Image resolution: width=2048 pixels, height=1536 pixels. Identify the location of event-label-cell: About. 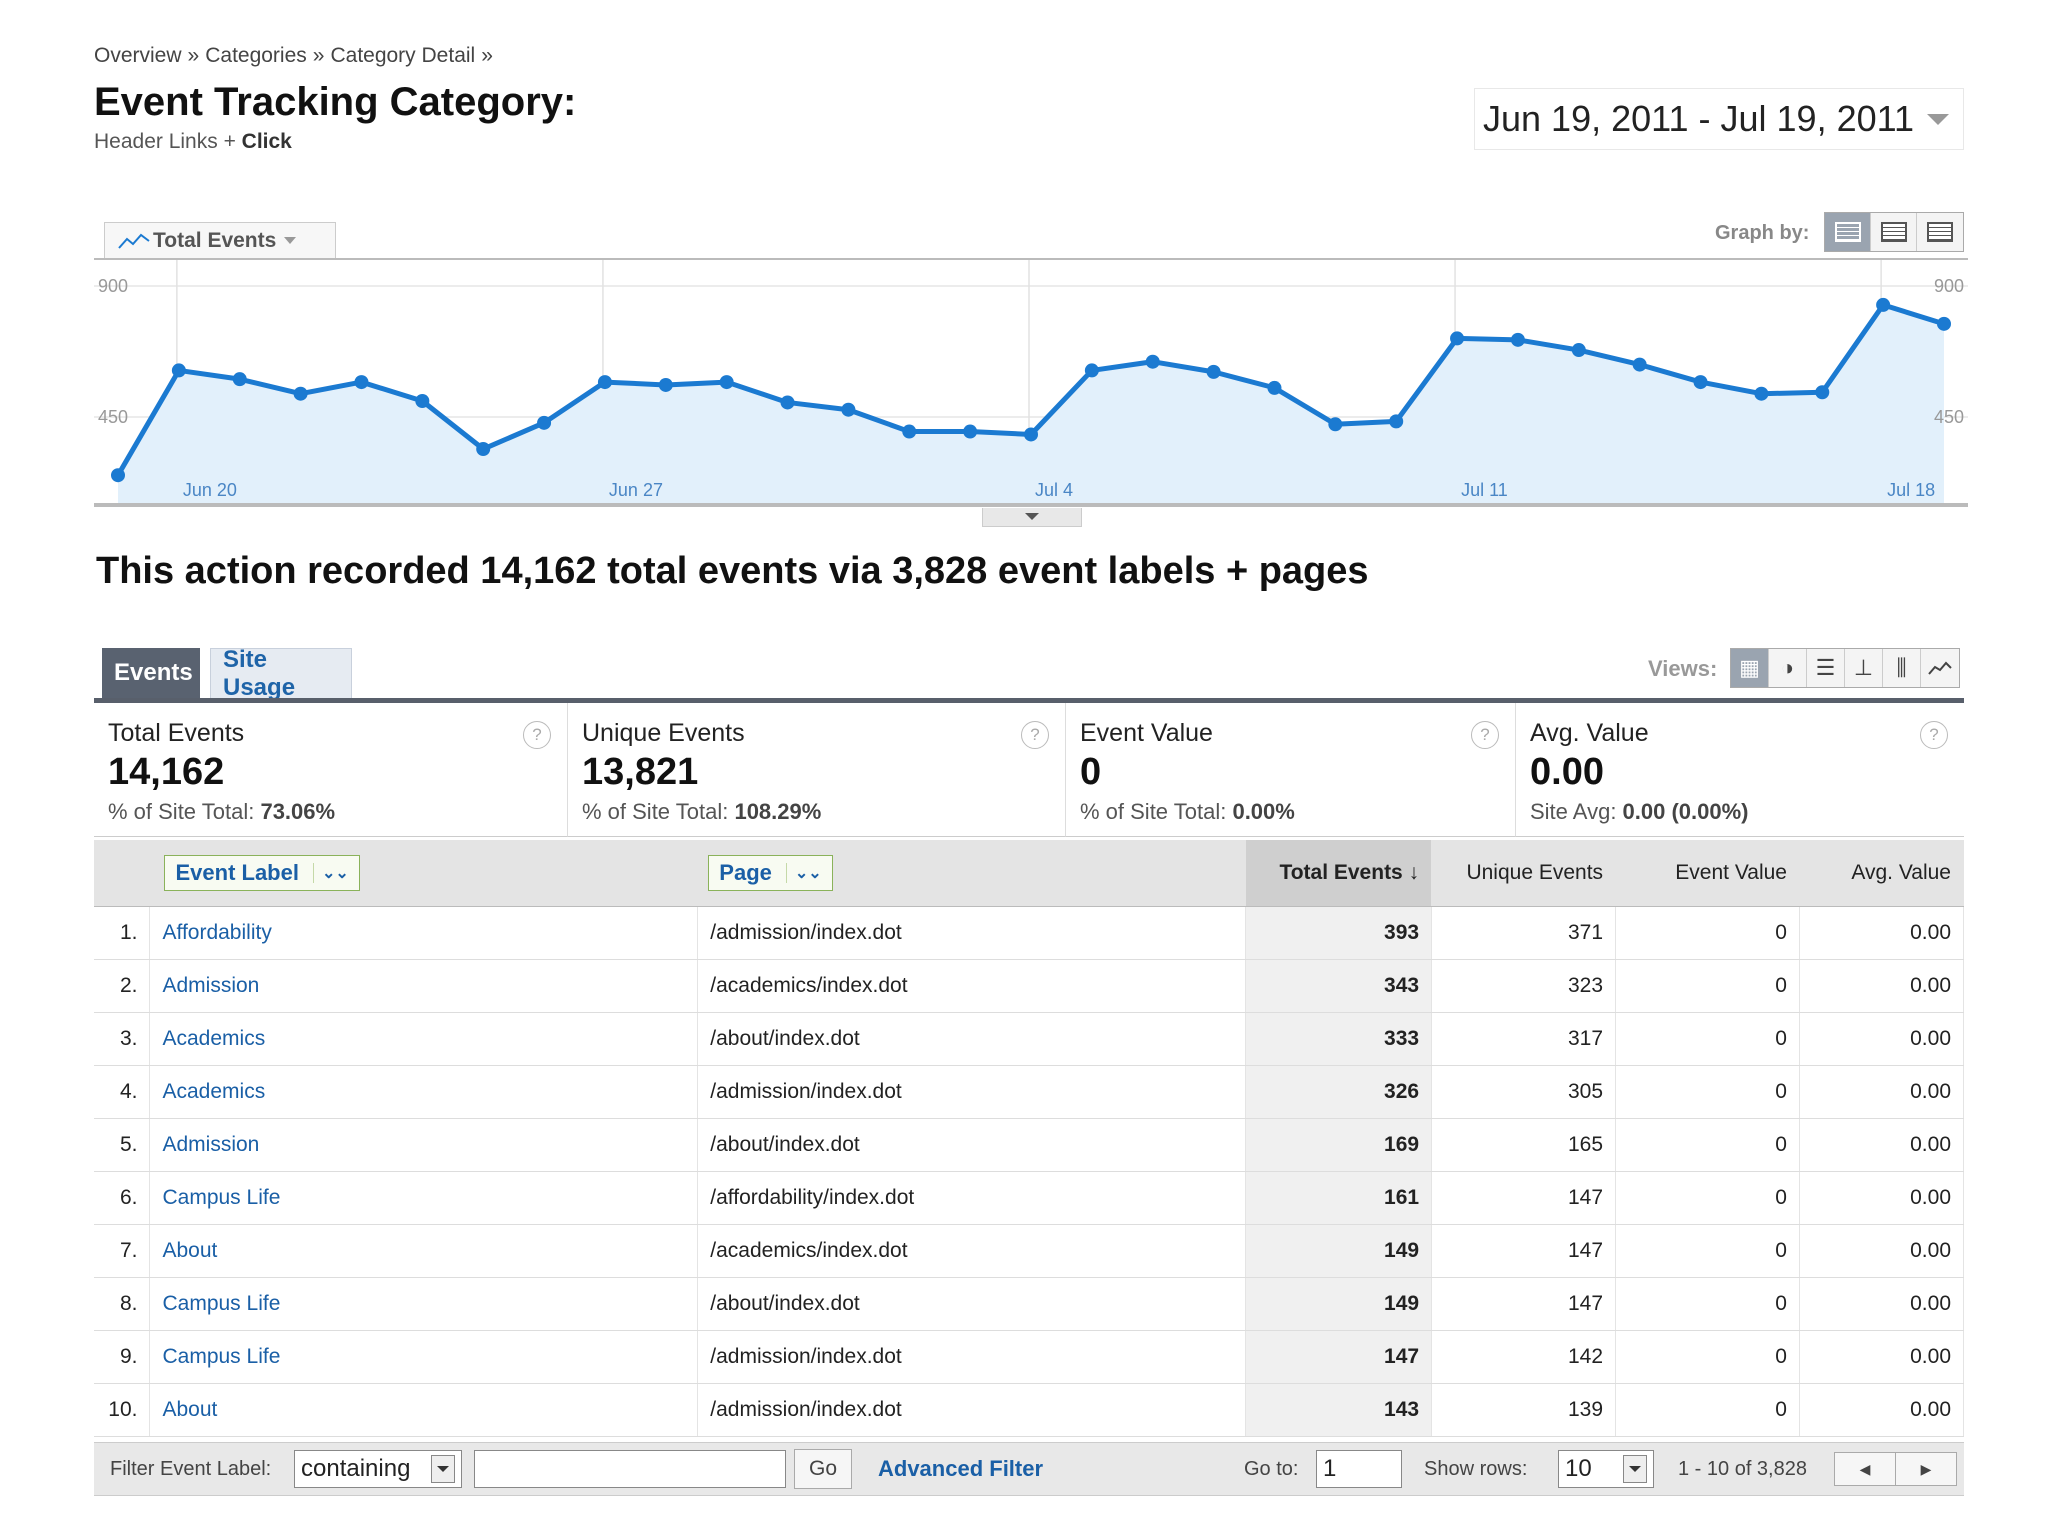
(424, 1410).